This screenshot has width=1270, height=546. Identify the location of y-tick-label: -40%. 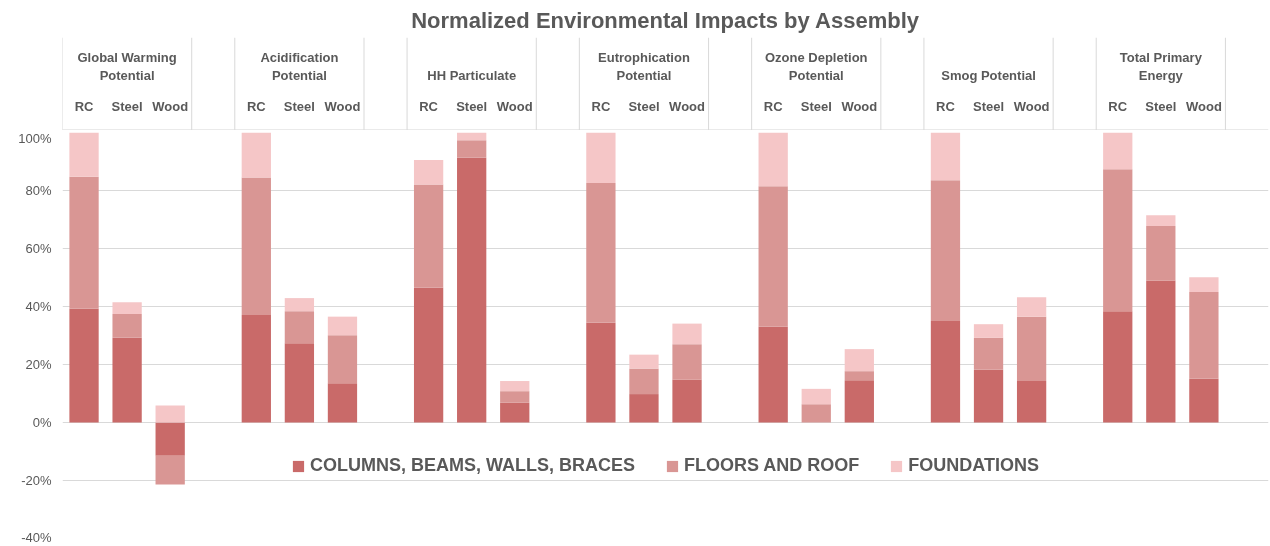
(36, 537).